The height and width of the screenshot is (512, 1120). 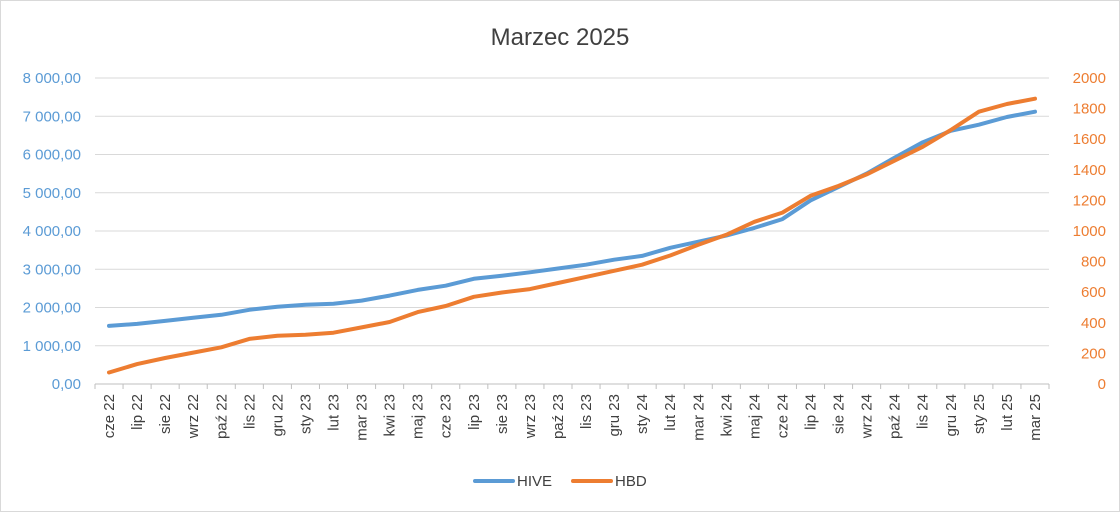 I want to click on left-tick-label: 2 000,00, so click(x=52, y=308).